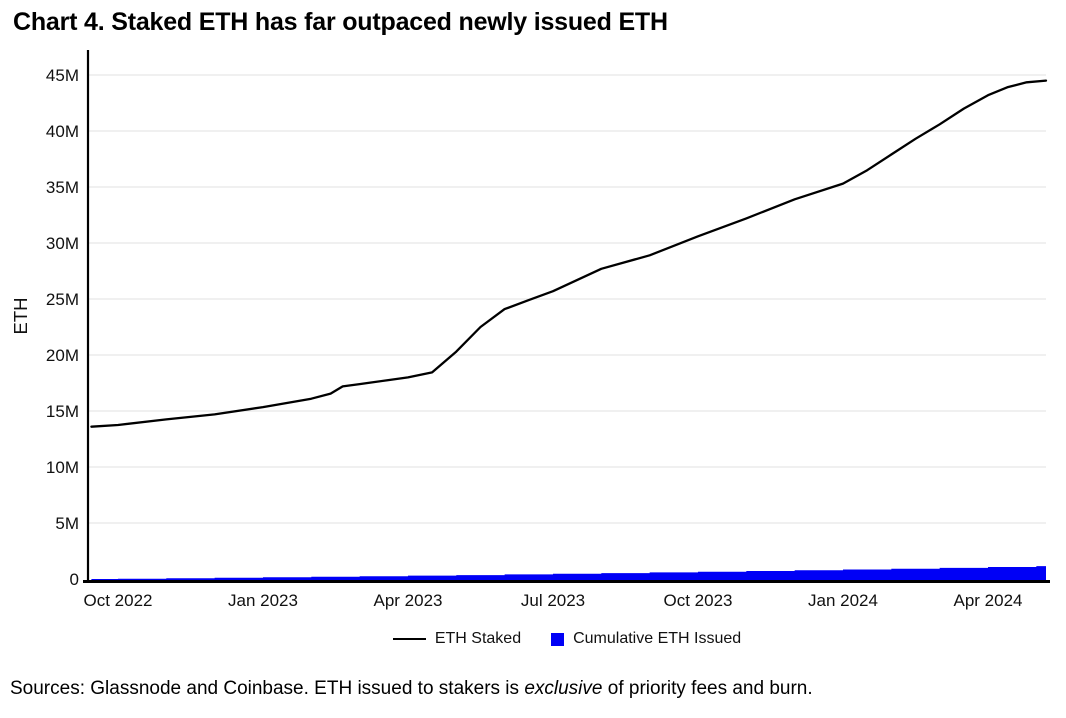  What do you see at coordinates (67, 523) in the screenshot?
I see `y-tick-label: 5M` at bounding box center [67, 523].